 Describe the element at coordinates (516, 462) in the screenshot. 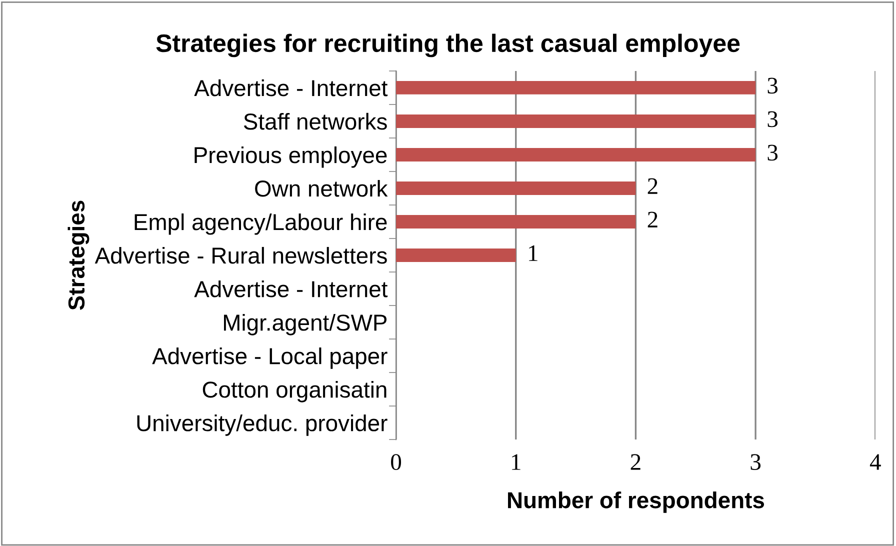

I see `x-tick-label: 1` at that location.